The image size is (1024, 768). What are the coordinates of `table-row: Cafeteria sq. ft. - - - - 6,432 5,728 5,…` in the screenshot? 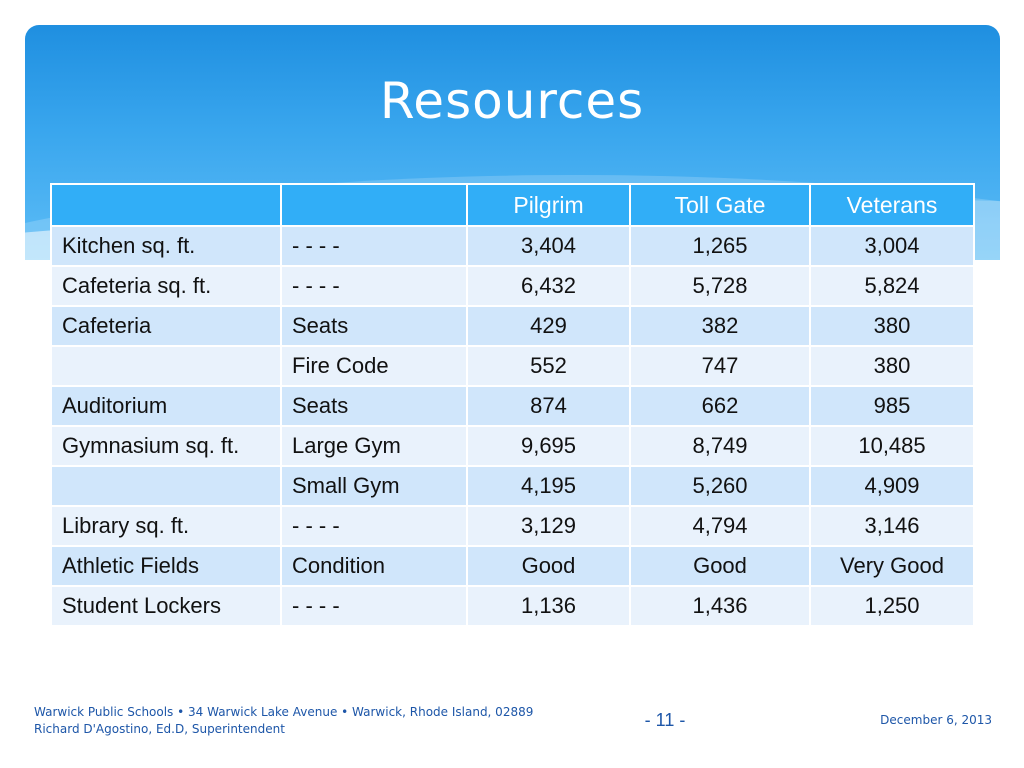 It's located at (512, 286).